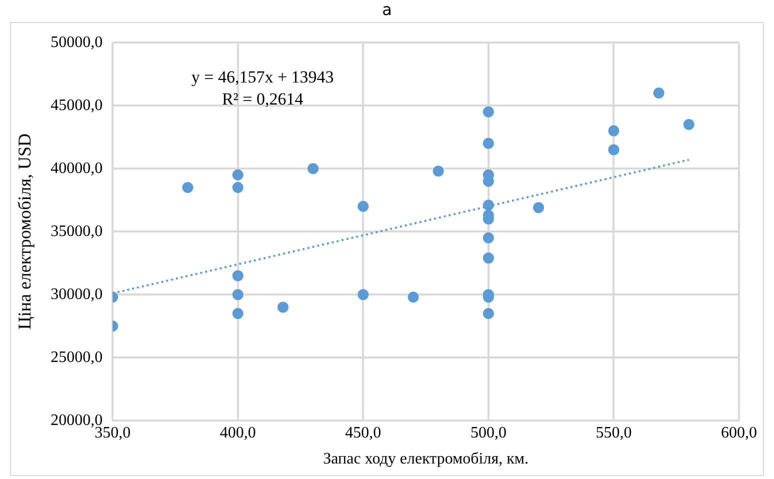 The height and width of the screenshot is (479, 774). What do you see at coordinates (263, 99) in the screenshot?
I see `annotation: R² = 0,2614` at bounding box center [263, 99].